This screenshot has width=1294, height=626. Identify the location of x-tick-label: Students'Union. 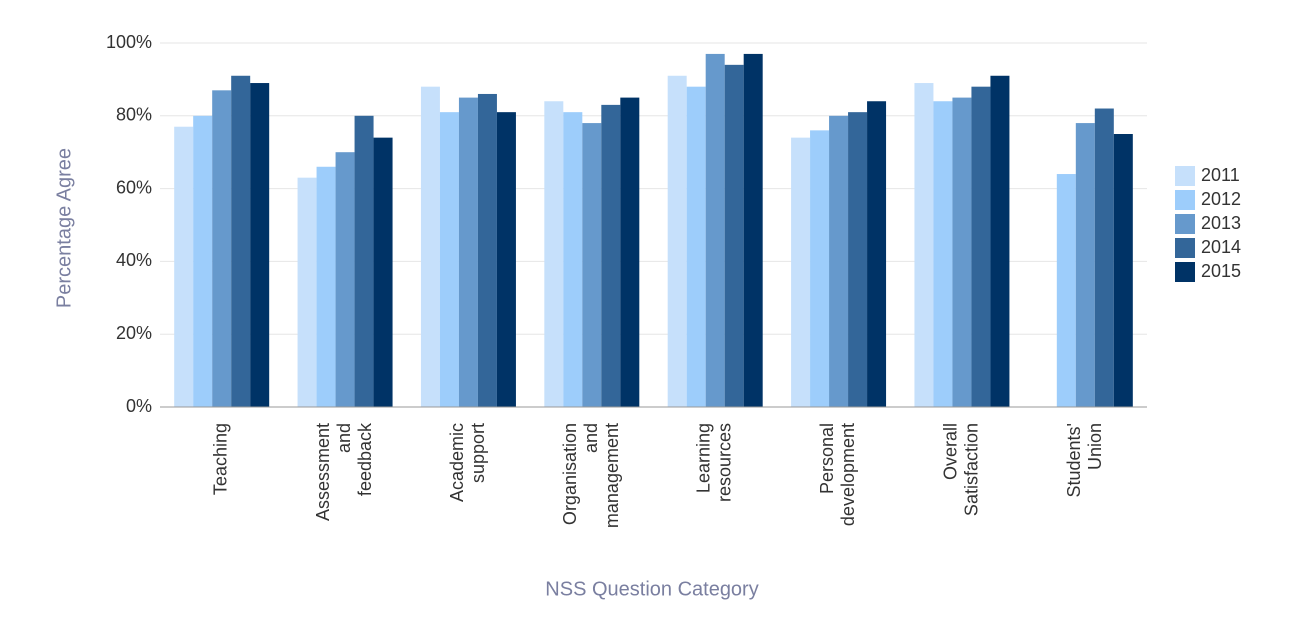
(1084, 460).